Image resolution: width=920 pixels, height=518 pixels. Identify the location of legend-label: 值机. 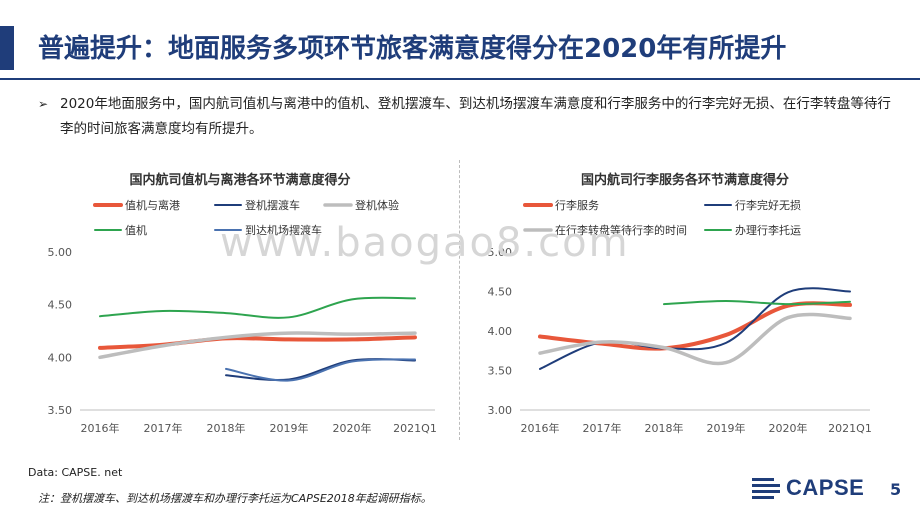
(136, 230).